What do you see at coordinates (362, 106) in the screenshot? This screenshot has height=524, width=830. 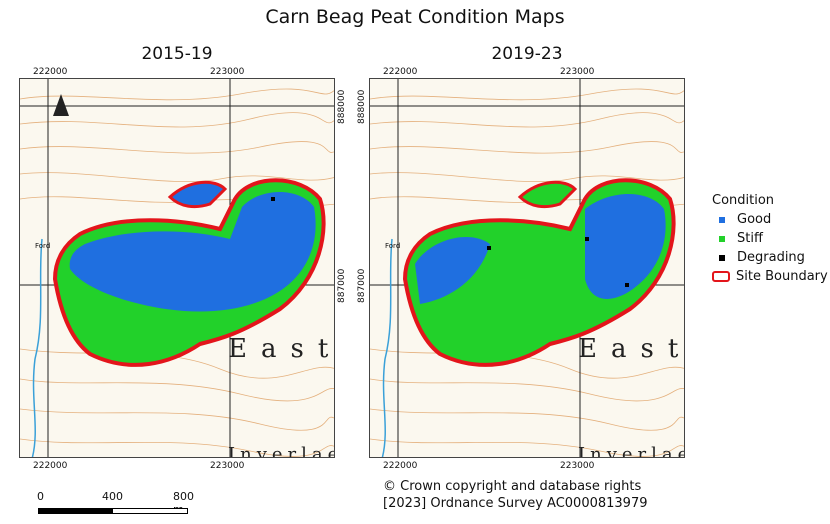 I see `coord-left-1: 888000` at bounding box center [362, 106].